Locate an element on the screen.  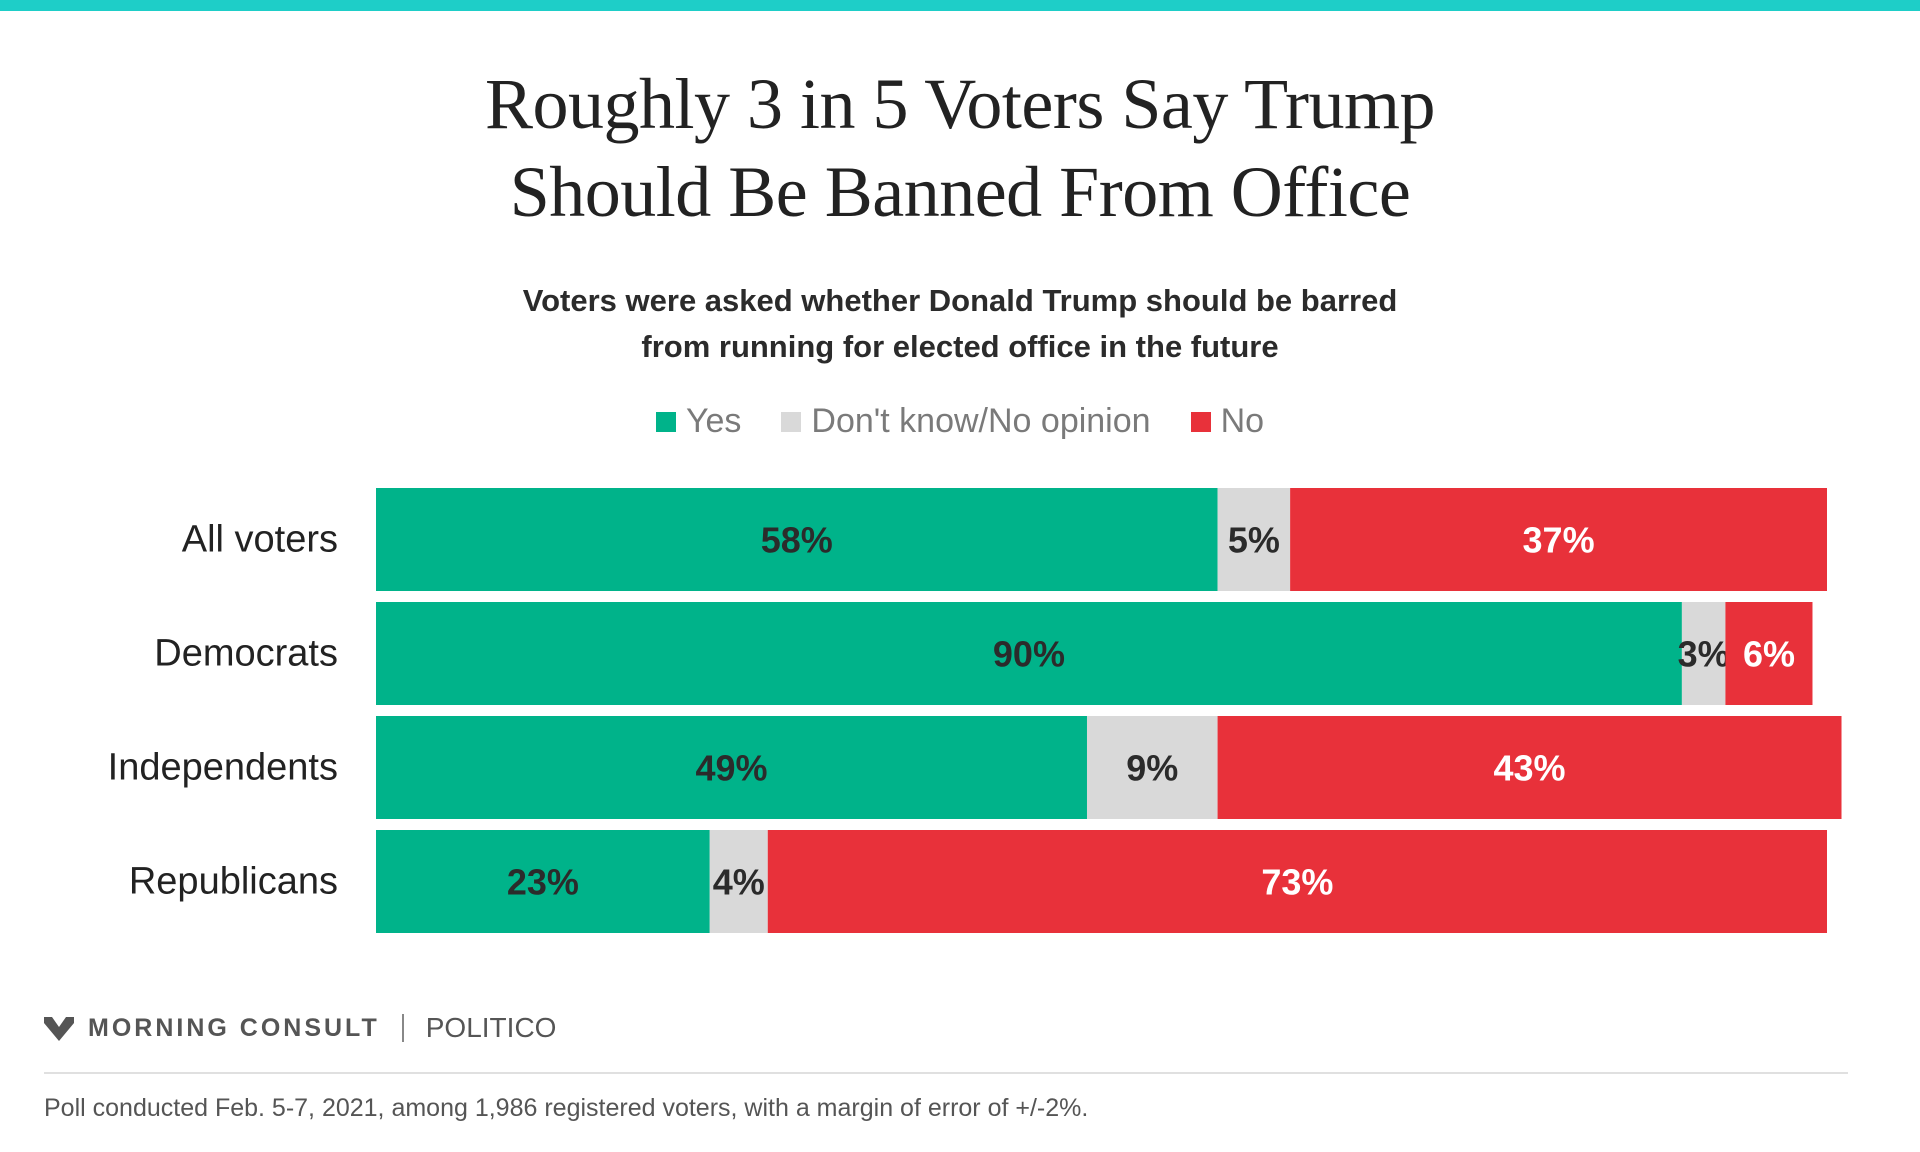
data-label-democrats-yes: 90% is located at coordinates (1029, 654).